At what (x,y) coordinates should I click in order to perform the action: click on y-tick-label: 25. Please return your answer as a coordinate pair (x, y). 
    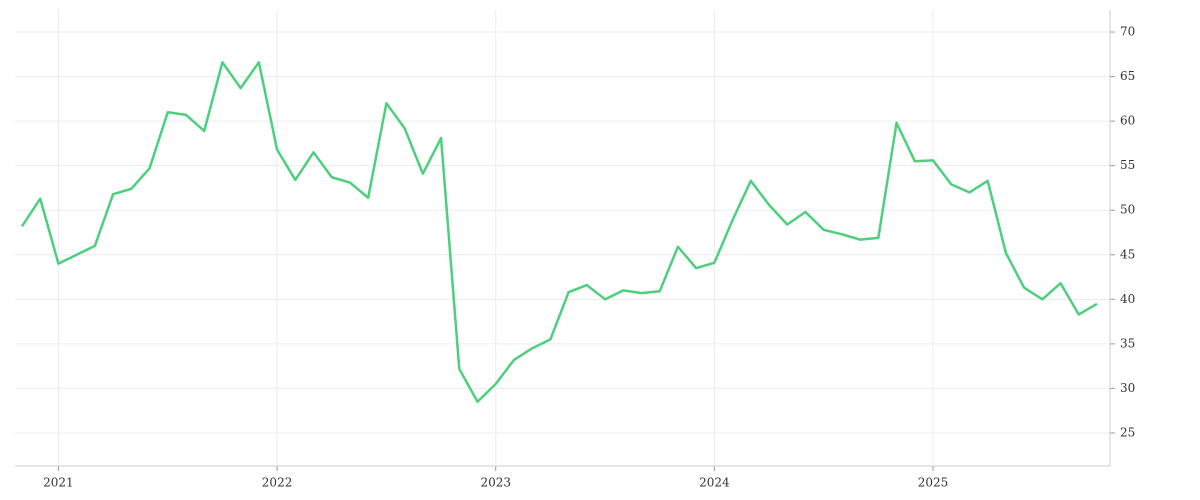
    Looking at the image, I should click on (1127, 432).